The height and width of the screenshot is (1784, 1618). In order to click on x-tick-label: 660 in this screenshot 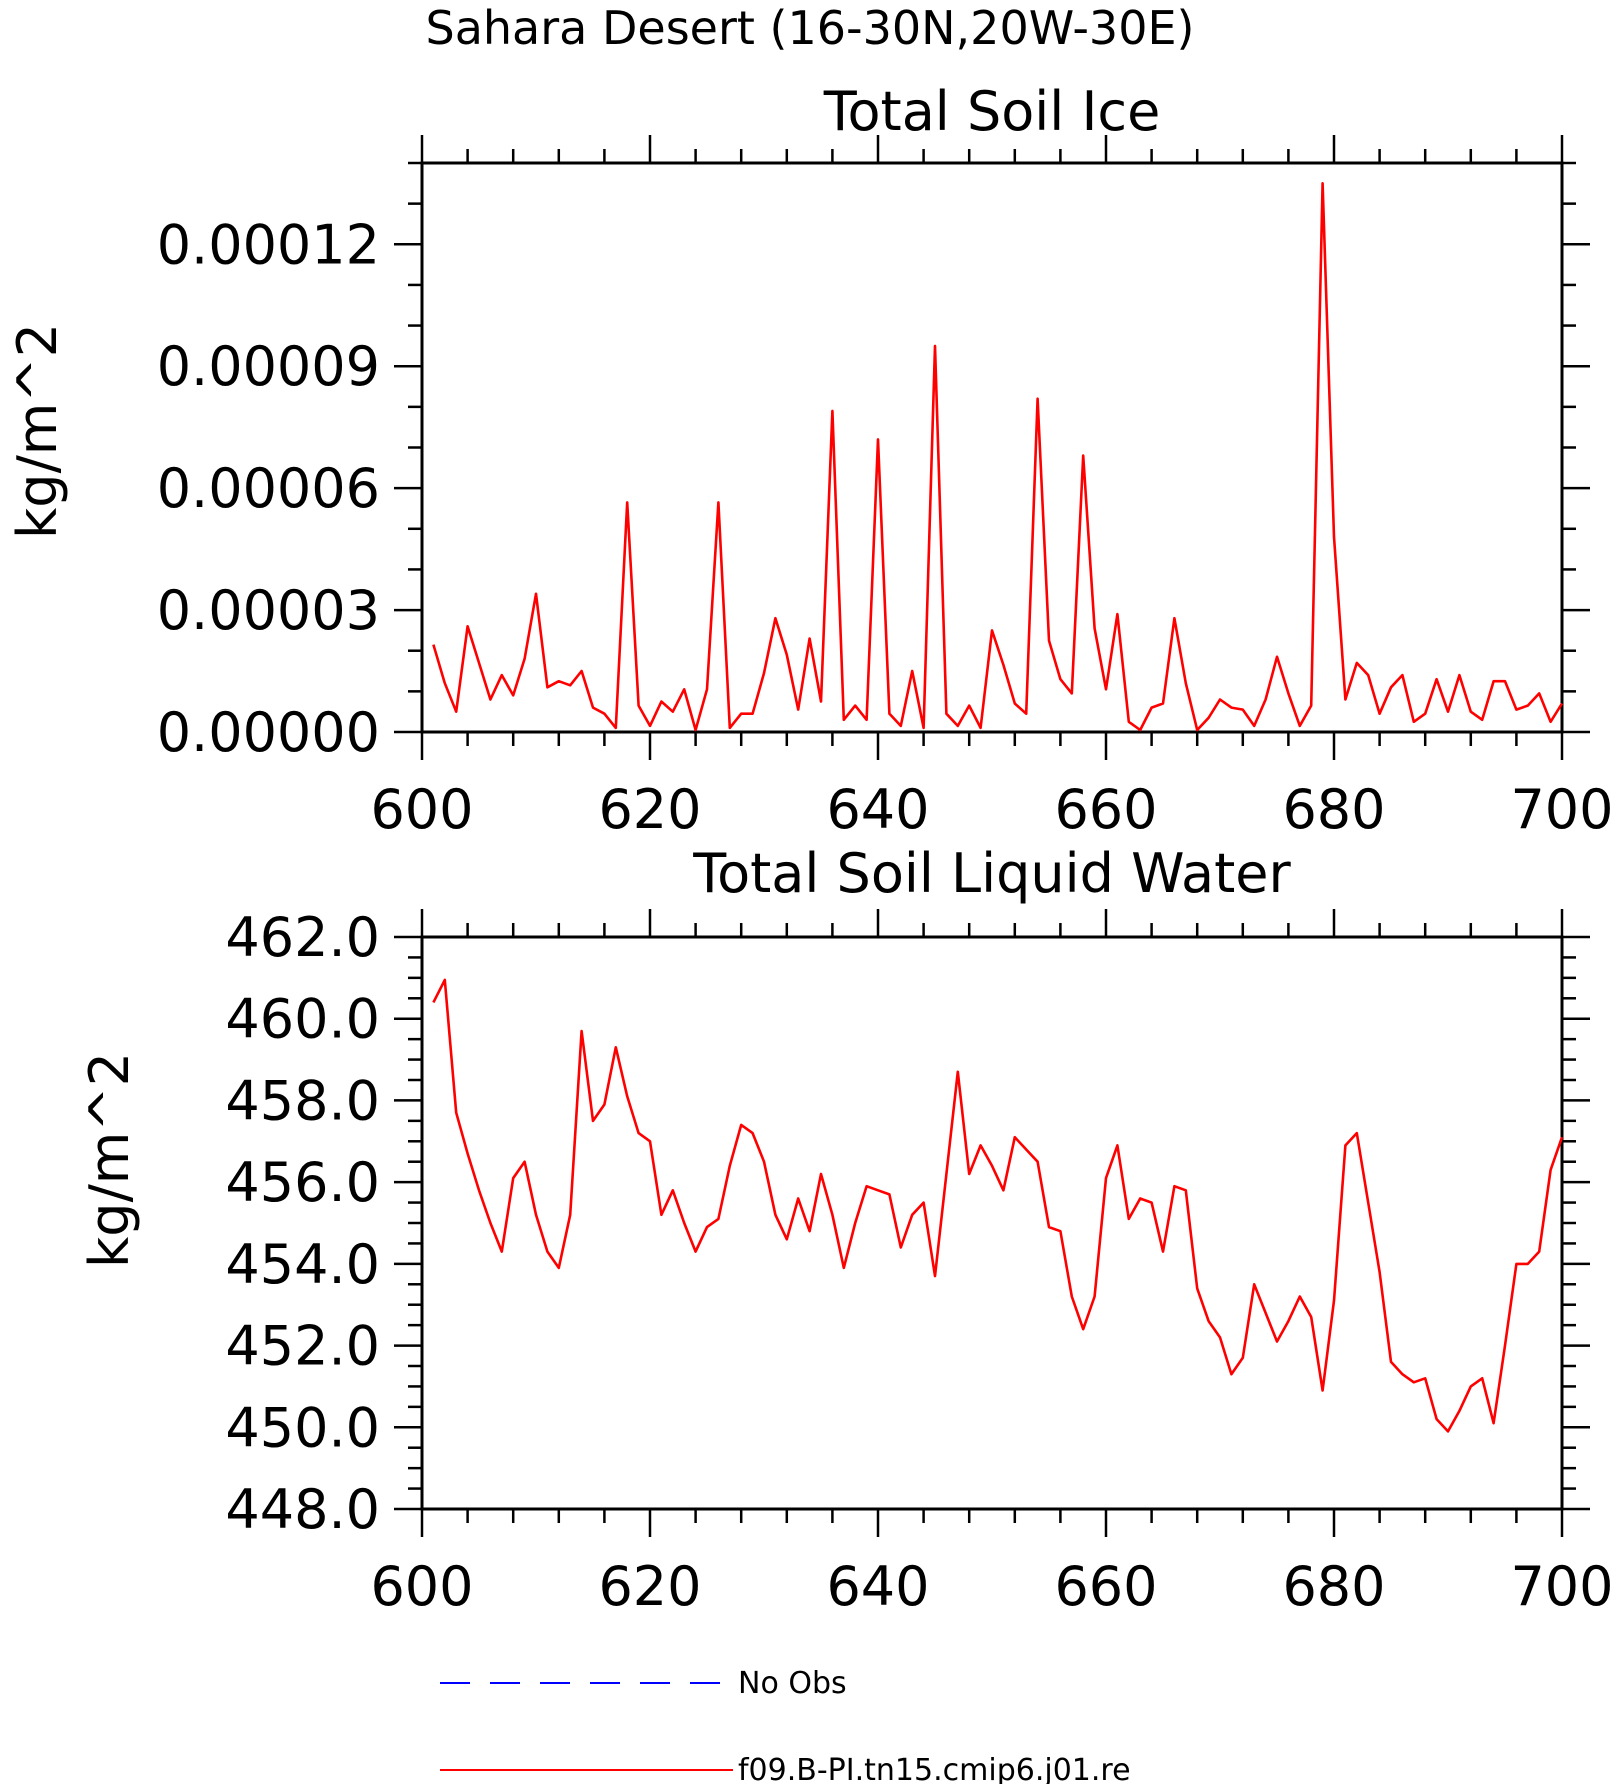, I will do `click(1105, 809)`.